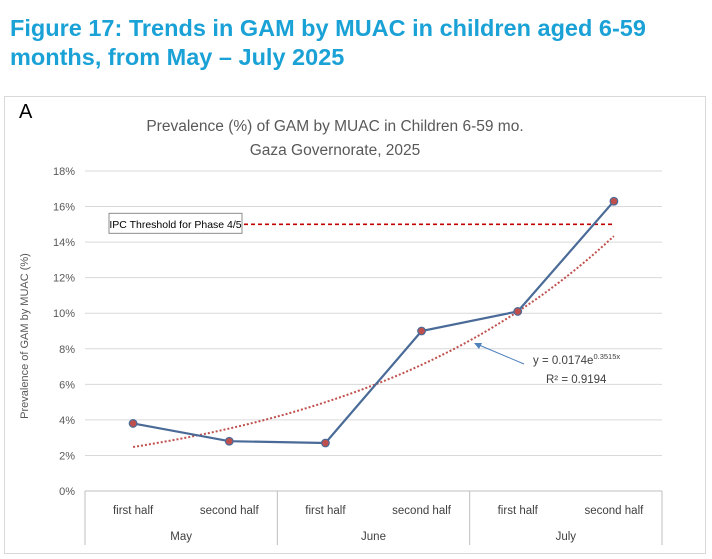 The height and width of the screenshot is (559, 712). Describe the element at coordinates (501, 354) in the screenshot. I see `annotation-arrow` at that location.